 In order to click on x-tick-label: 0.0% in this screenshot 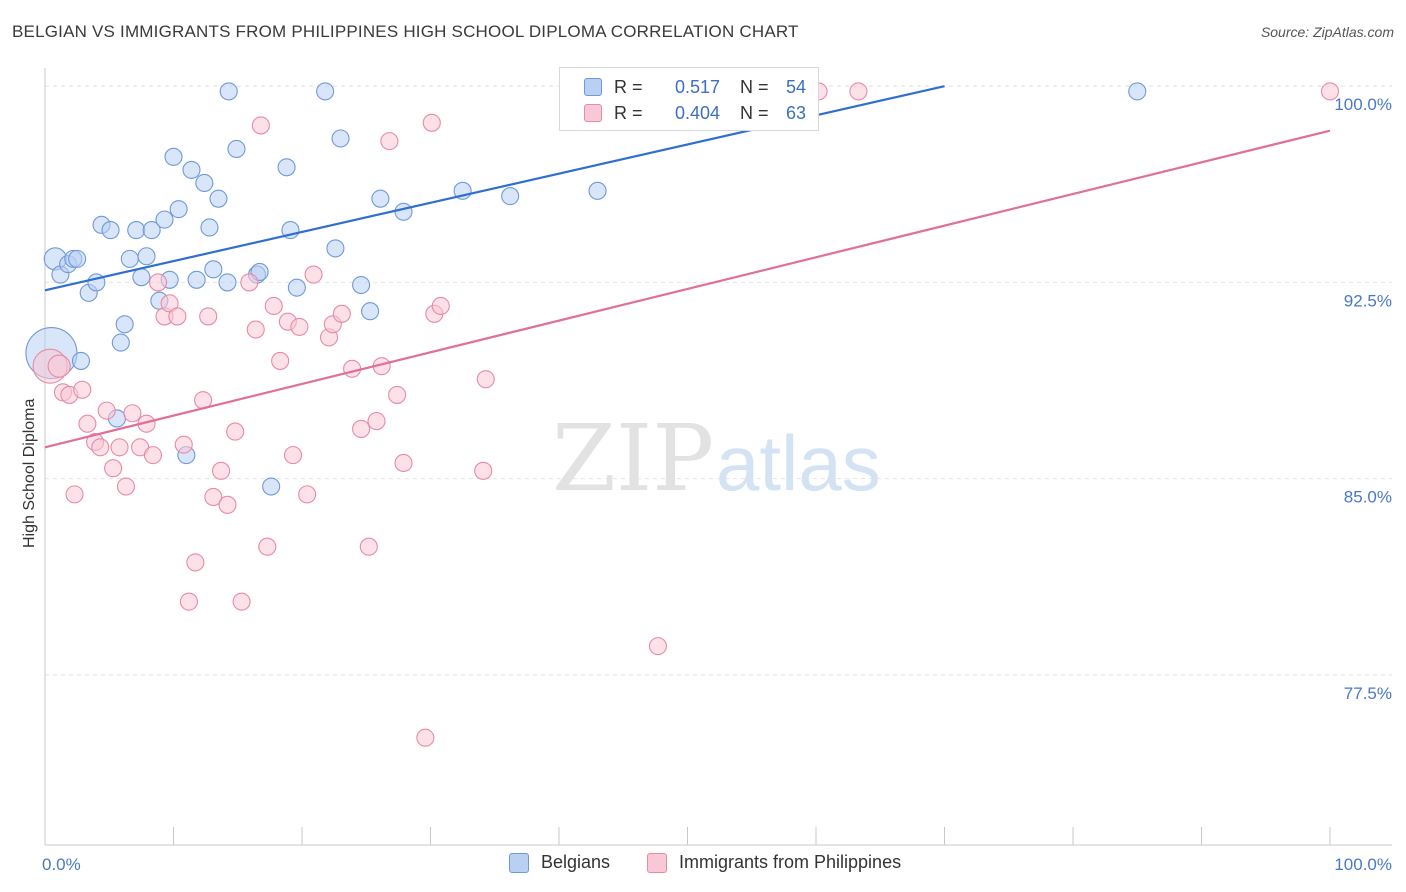, I will do `click(61, 864)`.